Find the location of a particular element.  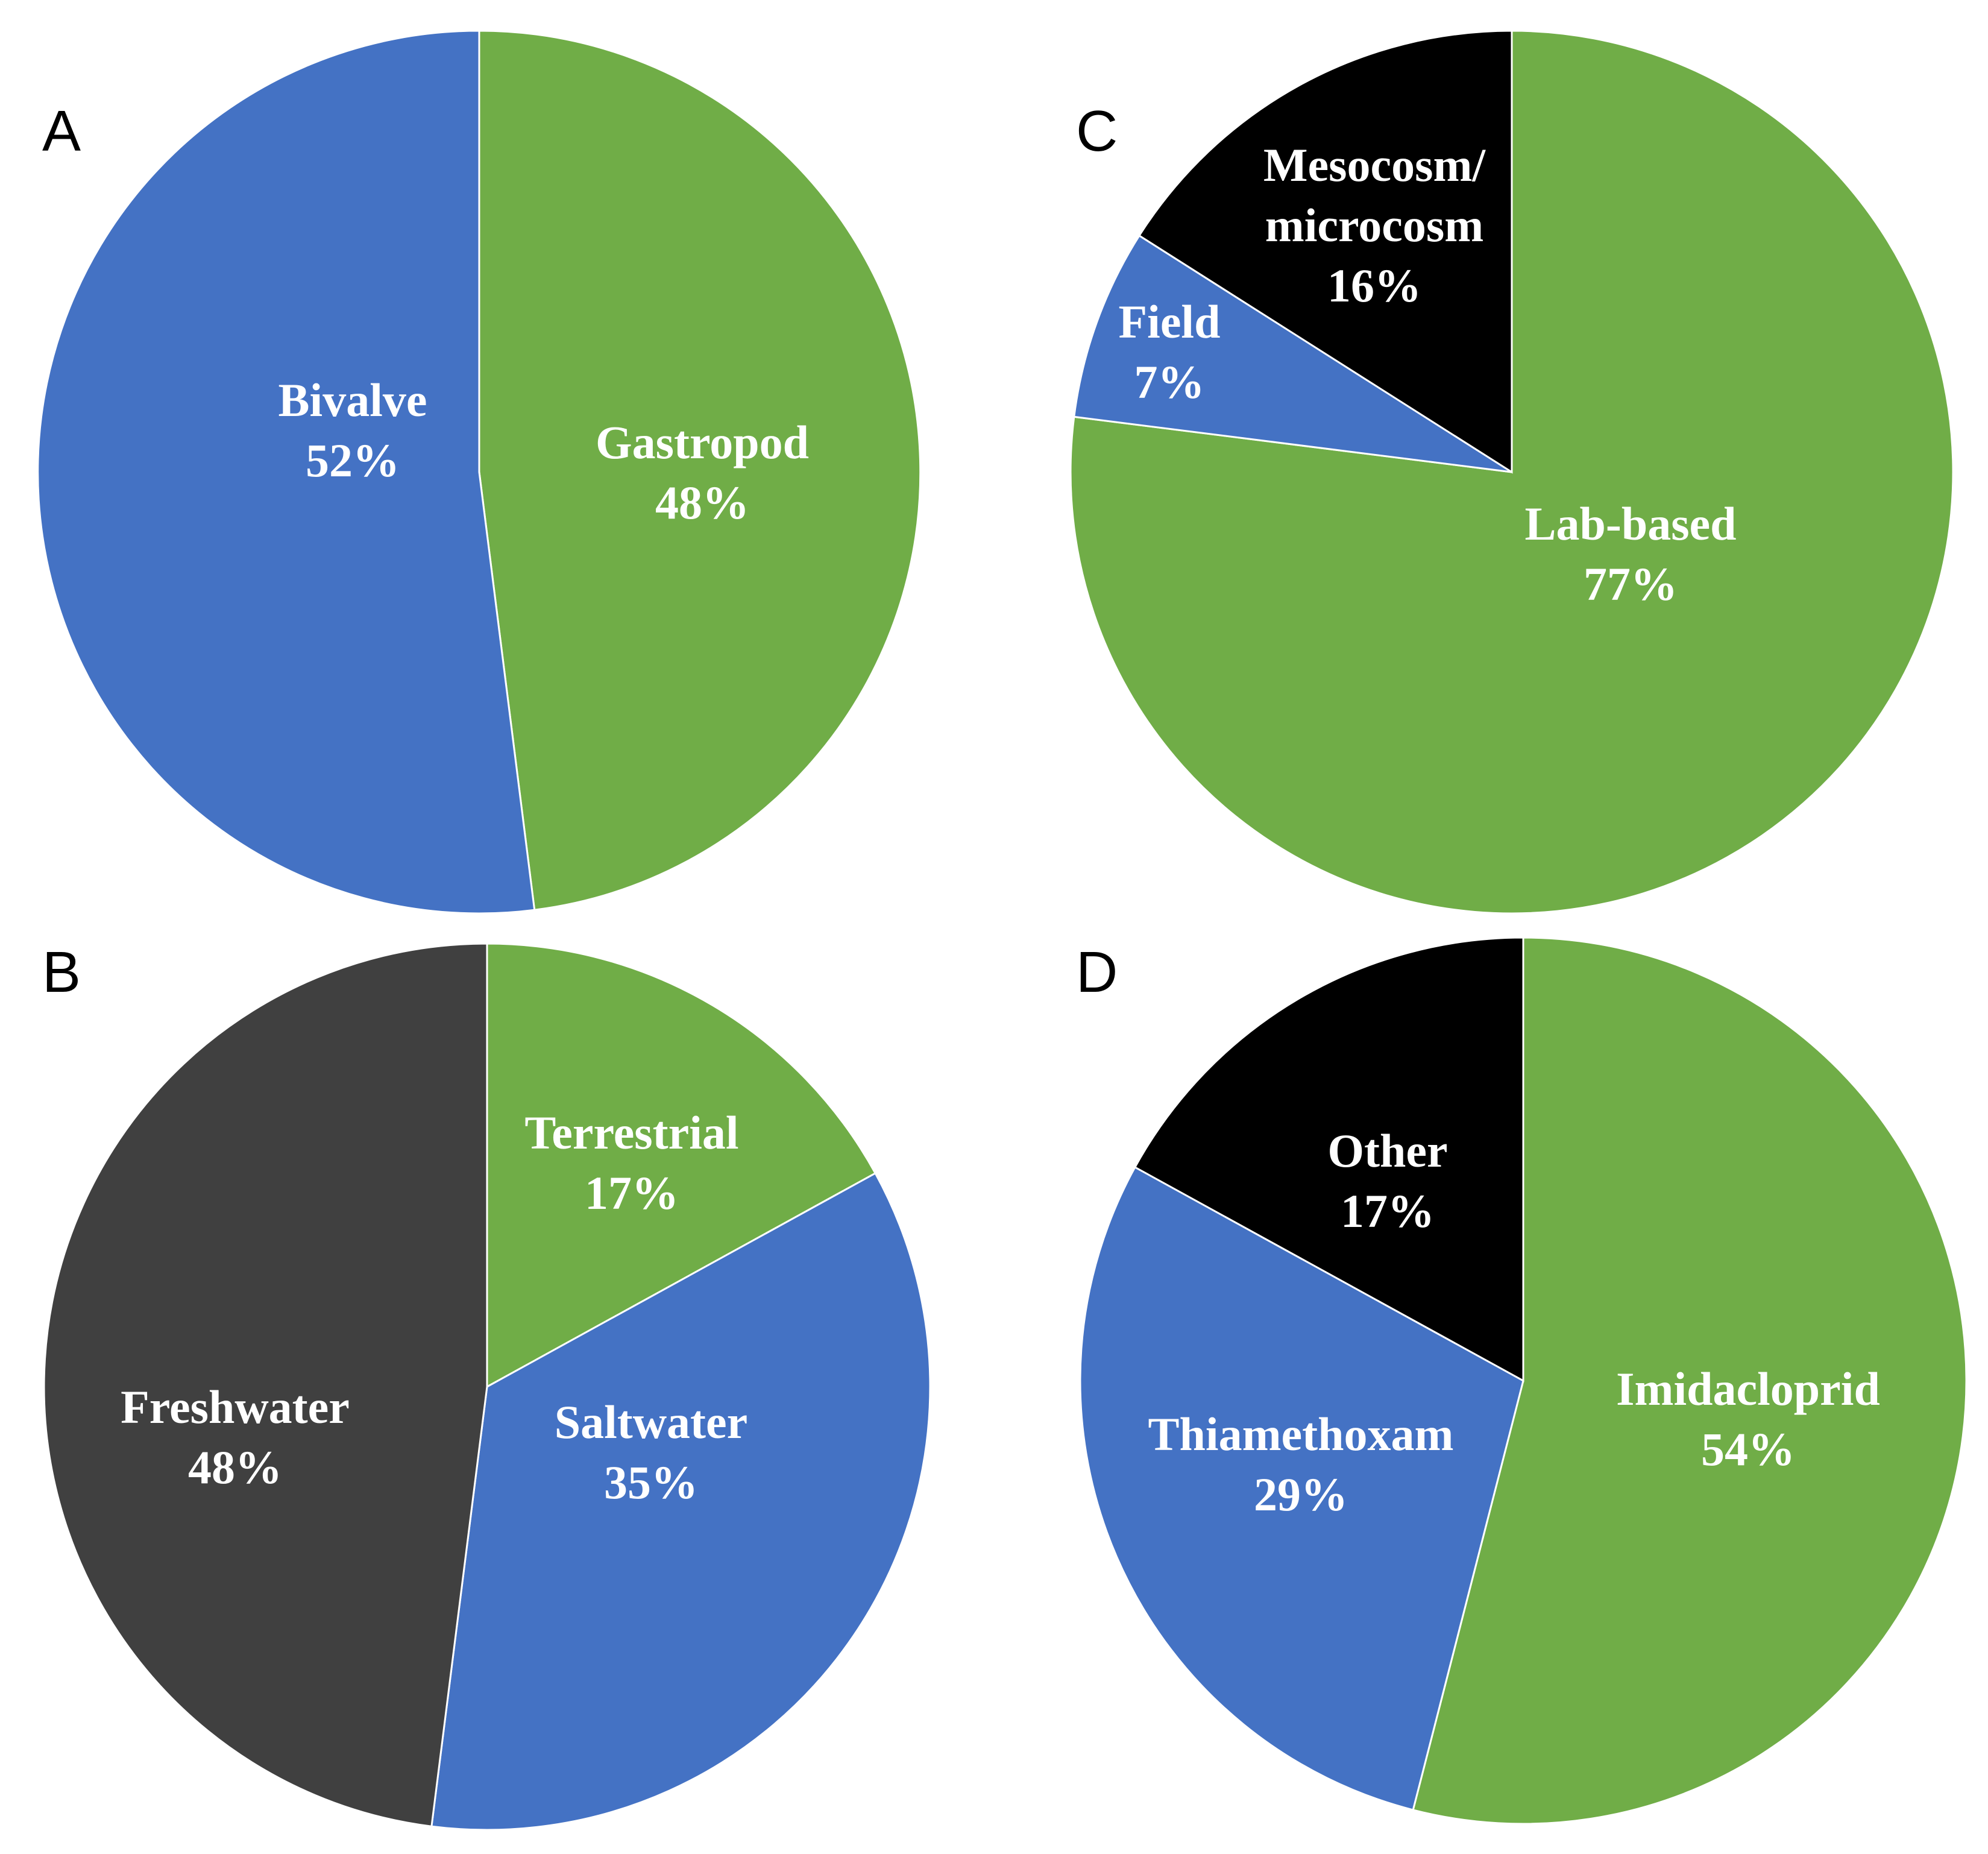

panel-b-slice-saltwater is located at coordinates (680, 1501).